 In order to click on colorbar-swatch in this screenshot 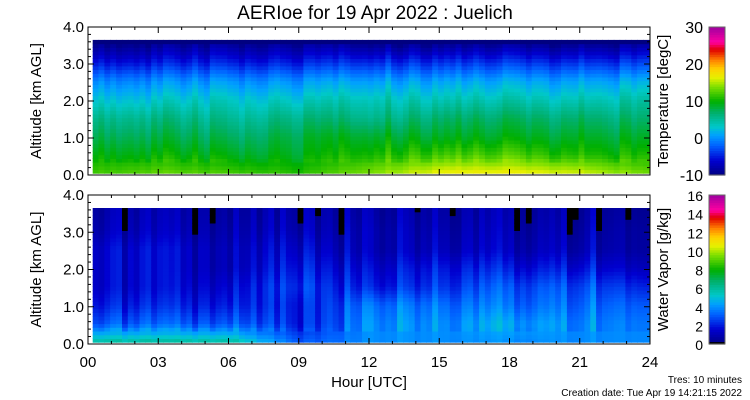, I will do `click(717, 110)`.